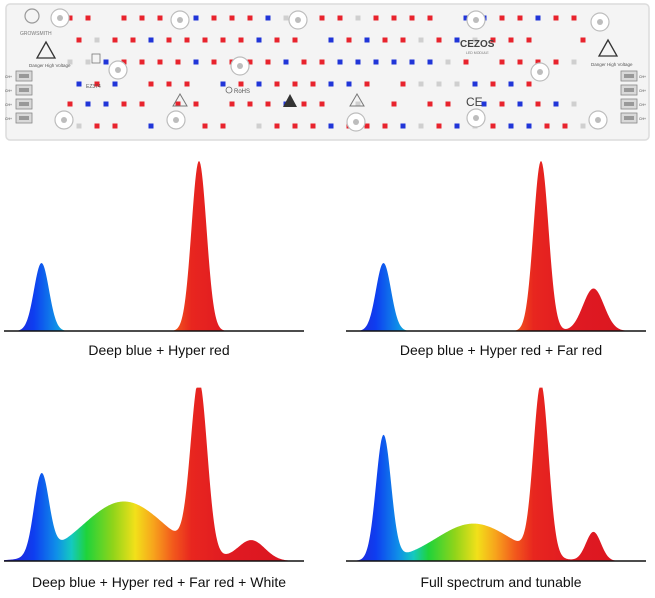  Describe the element at coordinates (237, 90) in the screenshot. I see `rohs-mark: RoHS` at that location.